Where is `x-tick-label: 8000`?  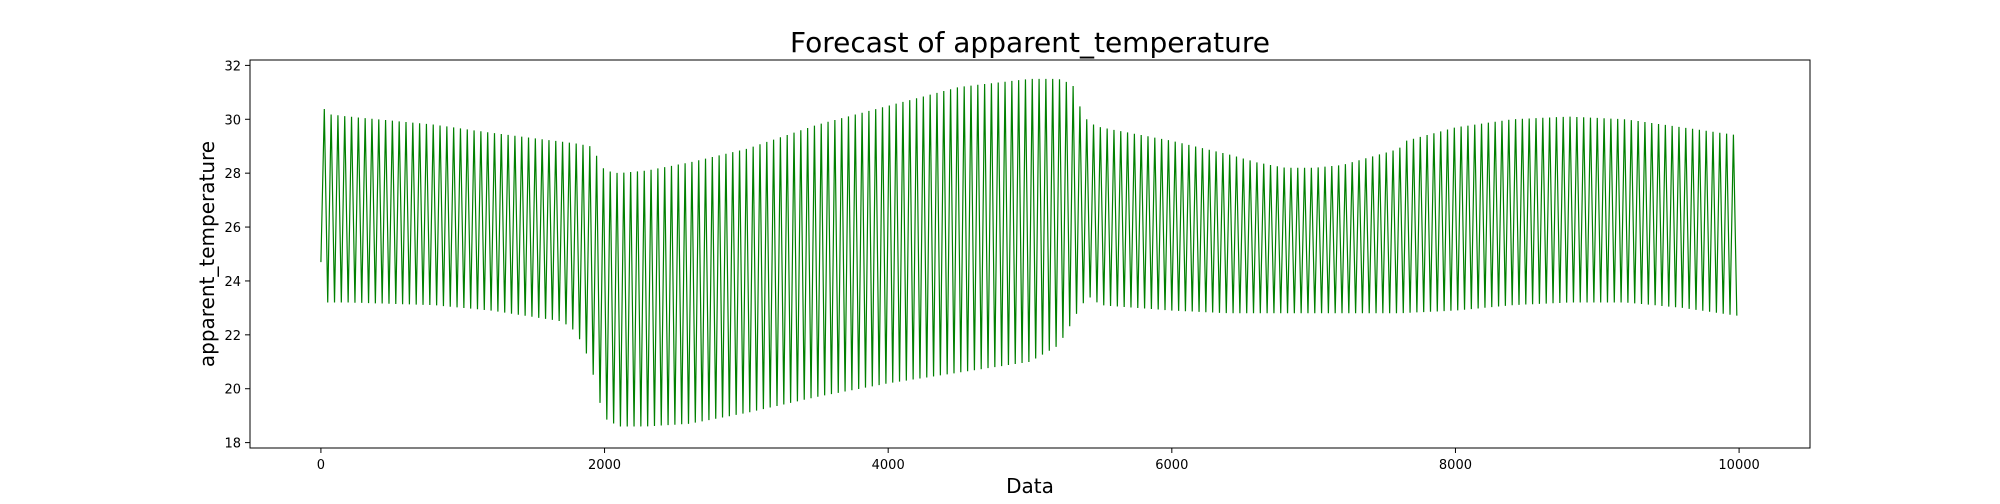
x-tick-label: 8000 is located at coordinates (1455, 465).